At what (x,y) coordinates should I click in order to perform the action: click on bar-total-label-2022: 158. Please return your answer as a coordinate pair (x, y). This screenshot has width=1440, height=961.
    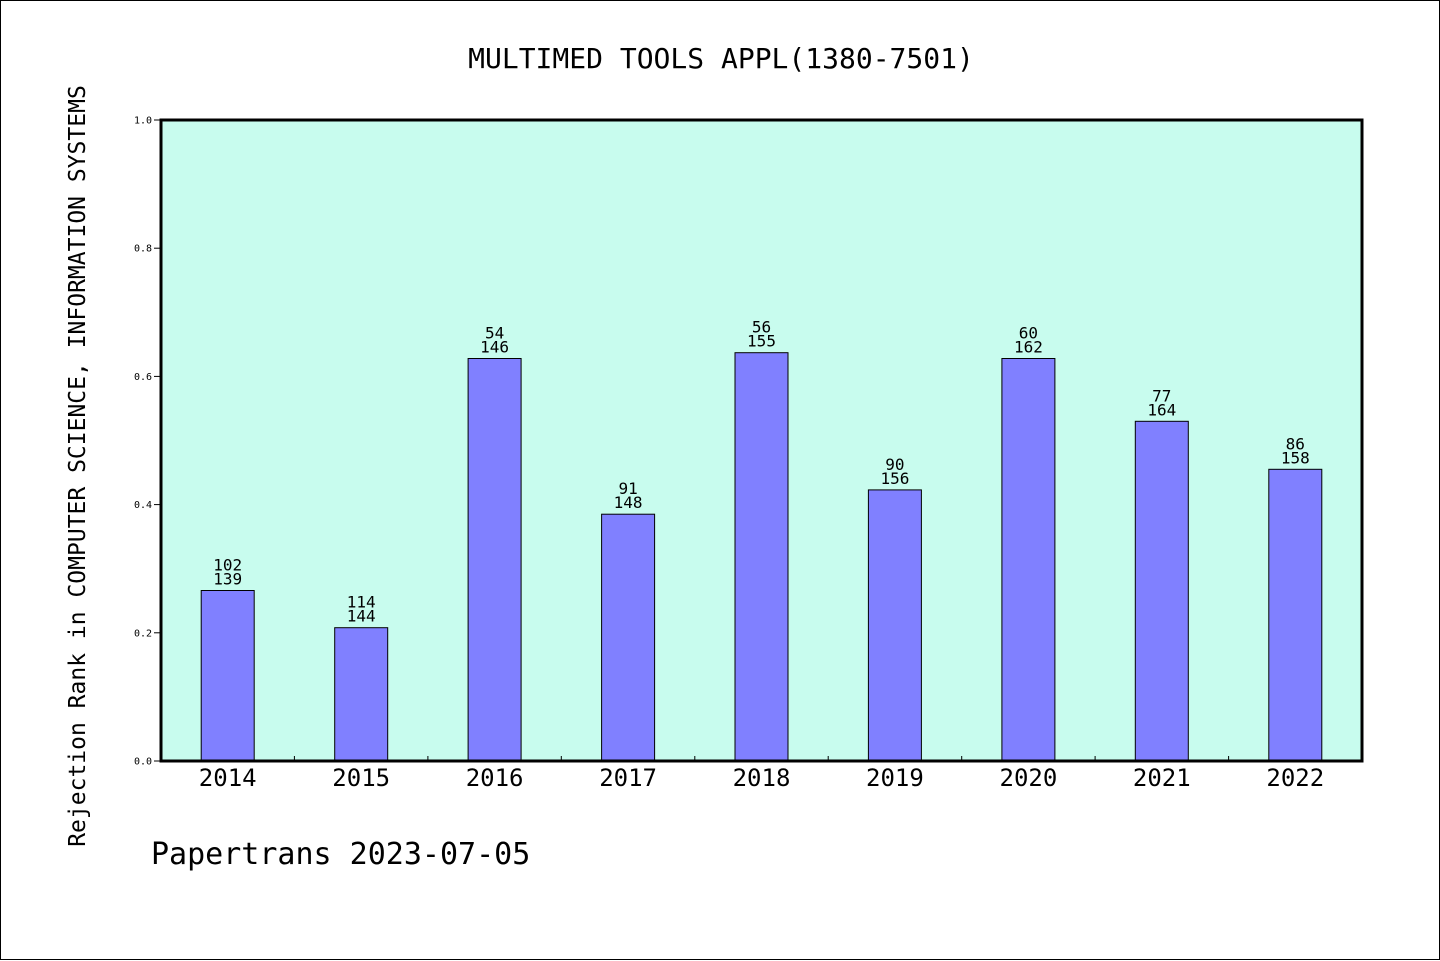
    Looking at the image, I should click on (1295, 457).